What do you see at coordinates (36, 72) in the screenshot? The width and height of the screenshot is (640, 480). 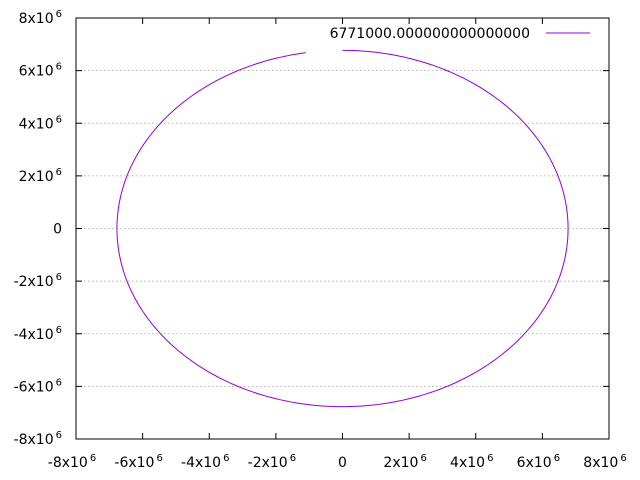 I see `y-tick-label-base: 6x10` at bounding box center [36, 72].